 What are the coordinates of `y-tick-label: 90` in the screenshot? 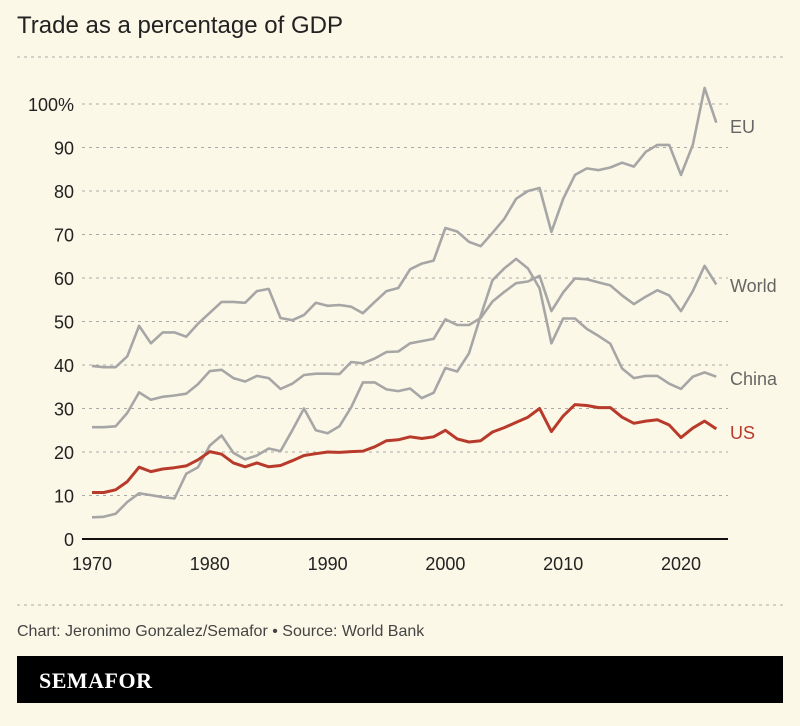 It's located at (64, 149).